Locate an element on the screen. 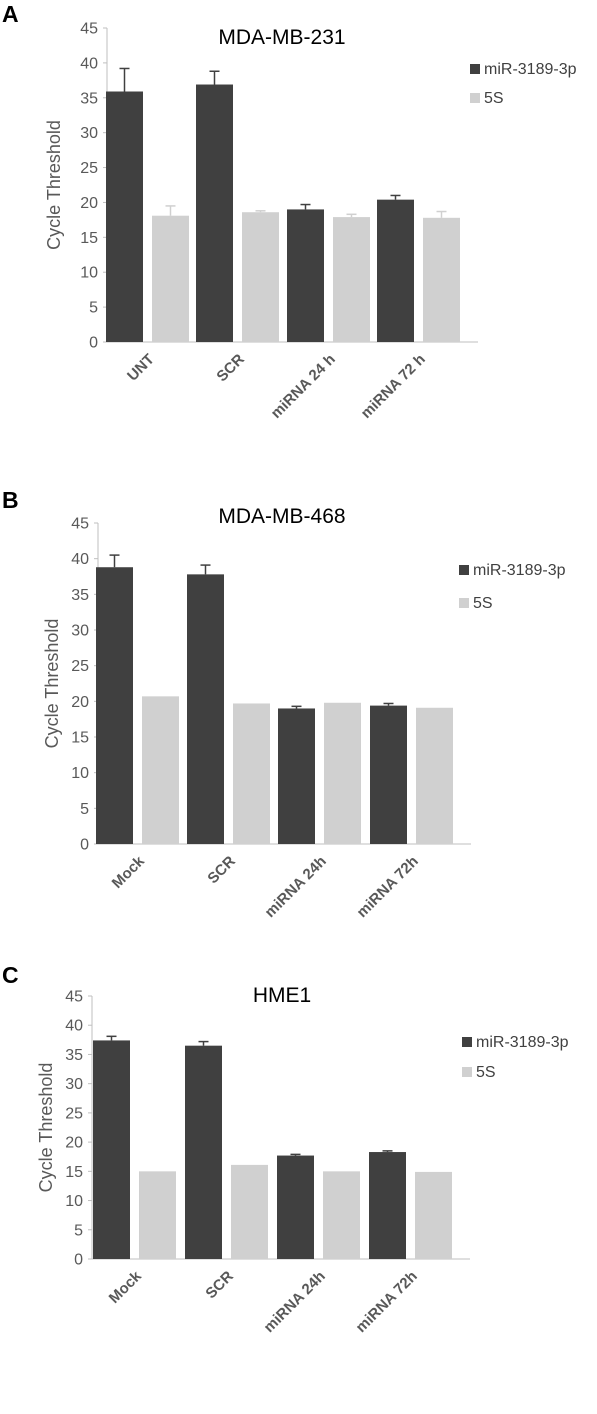 The image size is (597, 1414). panel-letter: A is located at coordinates (10, 14).